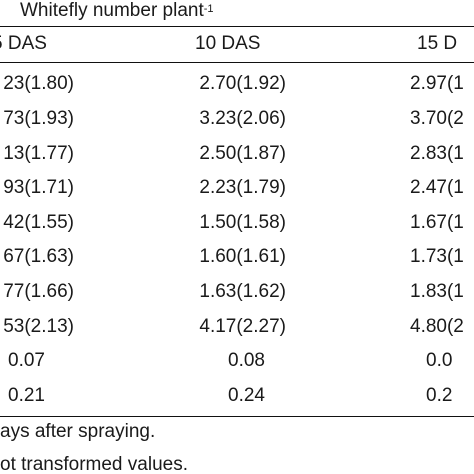 Image resolution: width=474 pixels, height=474 pixels. What do you see at coordinates (242, 291) in the screenshot?
I see `table-cell: 1.63(1.62)` at bounding box center [242, 291].